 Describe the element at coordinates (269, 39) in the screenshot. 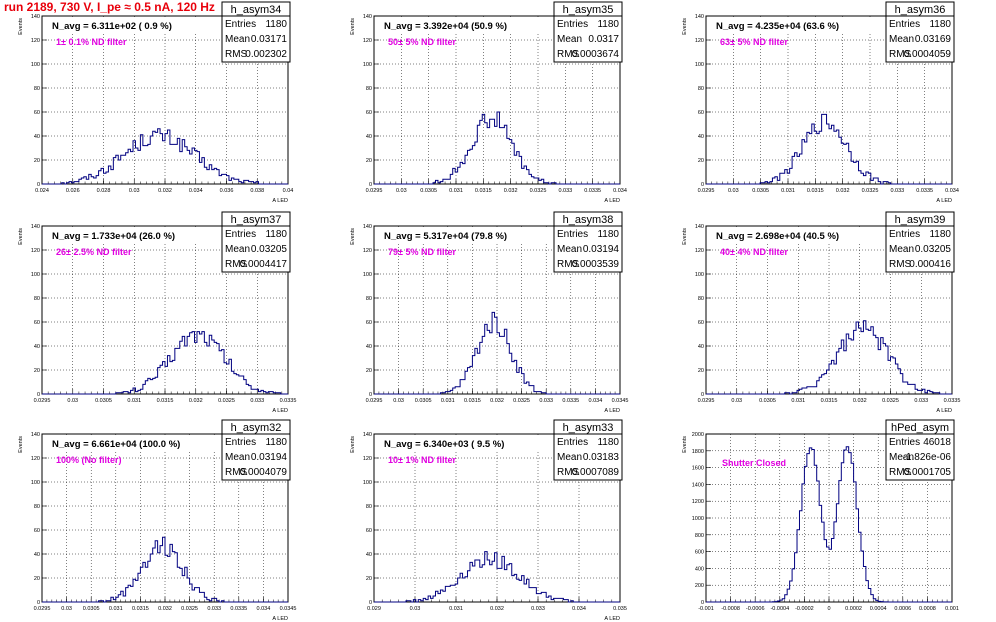

I see `stats-row-value: 0.03171` at that location.